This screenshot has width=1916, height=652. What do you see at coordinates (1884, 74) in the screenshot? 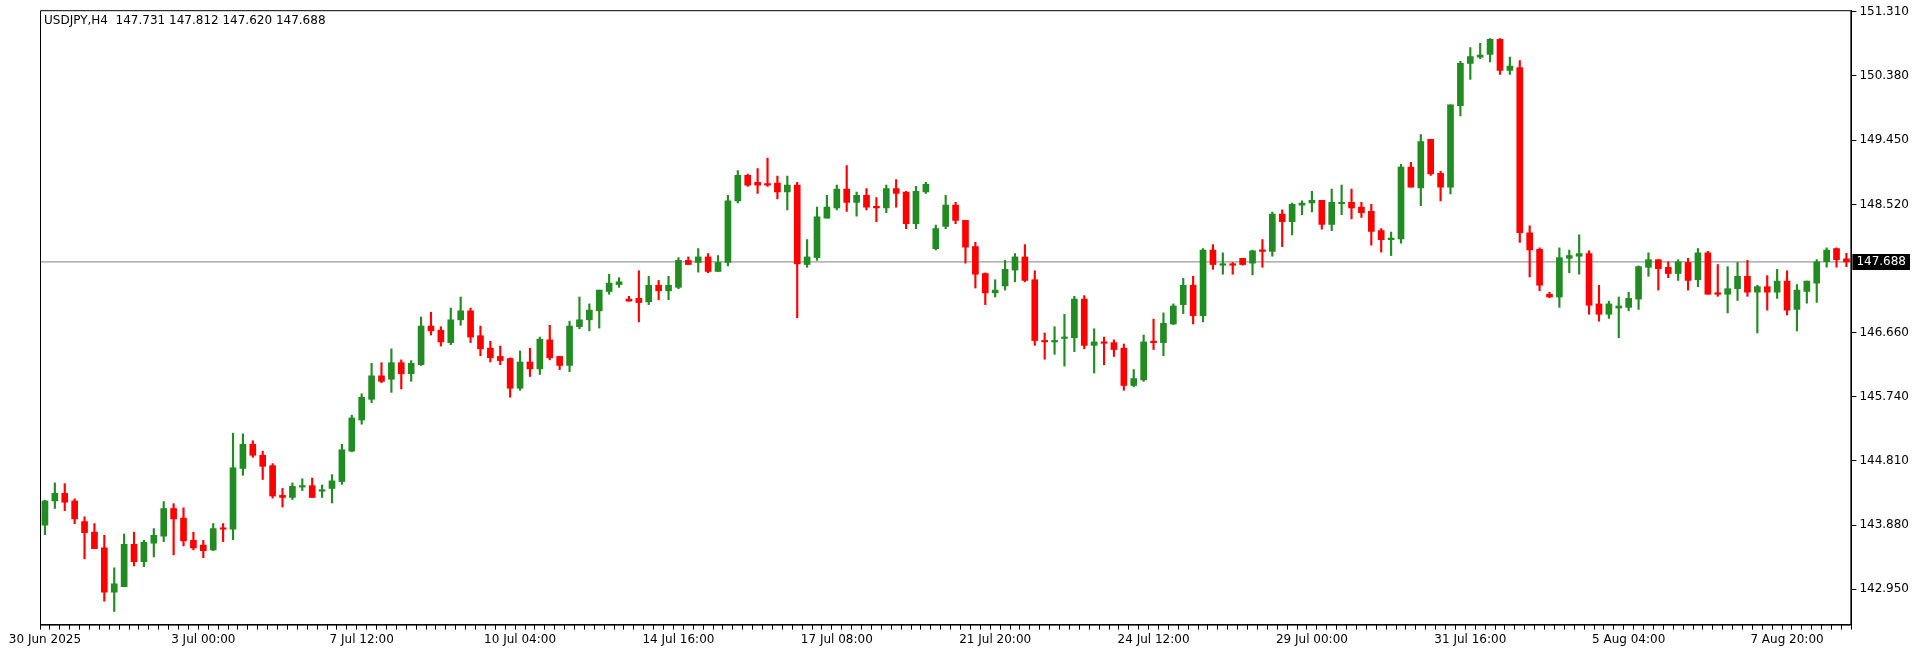
I see `y-tick-label: 150.380` at bounding box center [1884, 74].